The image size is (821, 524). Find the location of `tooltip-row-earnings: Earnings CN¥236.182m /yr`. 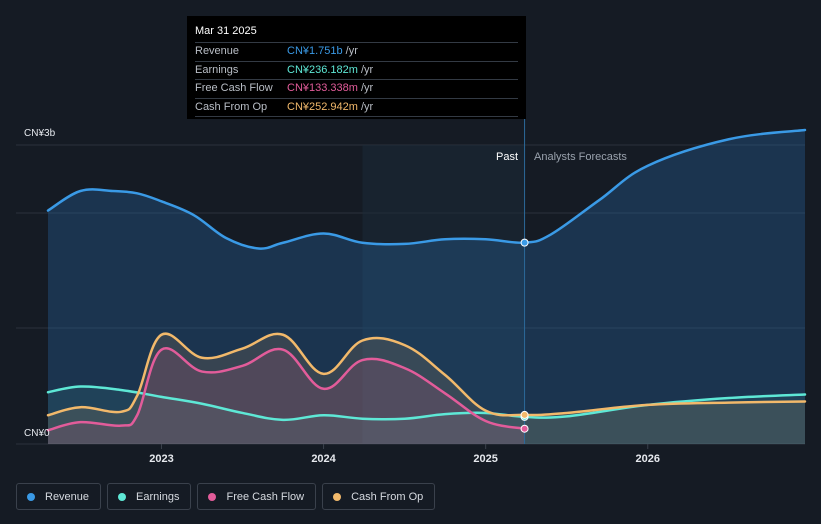

tooltip-row-earnings: Earnings CN¥236.182m /yr is located at coordinates (356, 71).